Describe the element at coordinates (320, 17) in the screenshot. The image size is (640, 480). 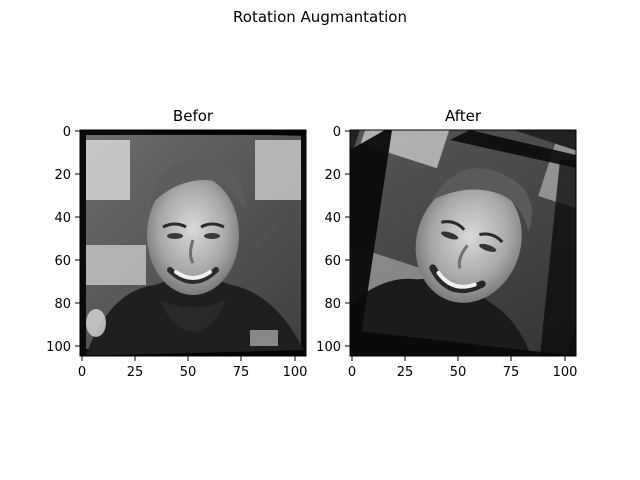
I see `figure-suptitle: Rotation Augmantation` at that location.